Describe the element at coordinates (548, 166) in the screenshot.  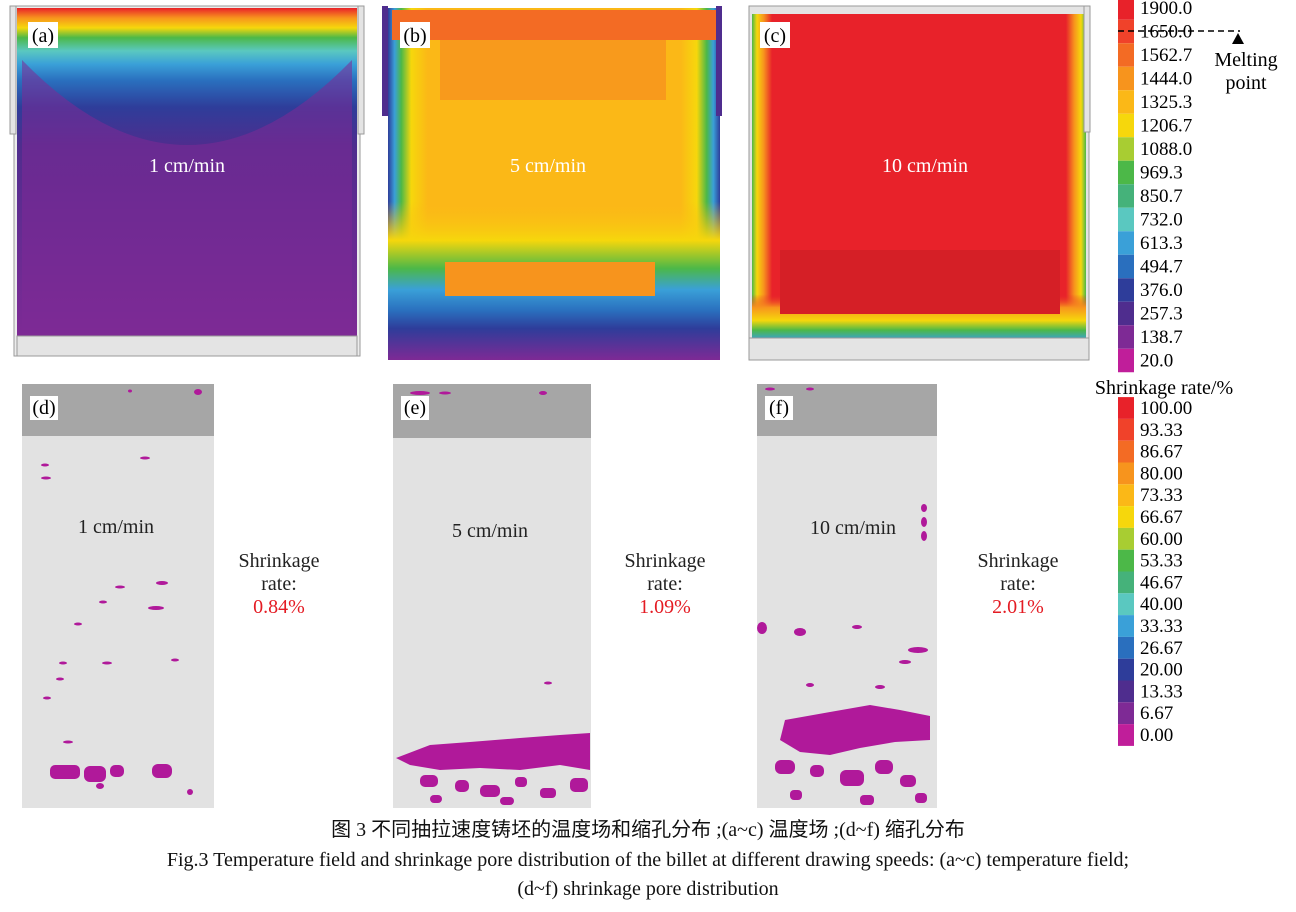
I see `panel-b-speed: 5 cm/min` at that location.